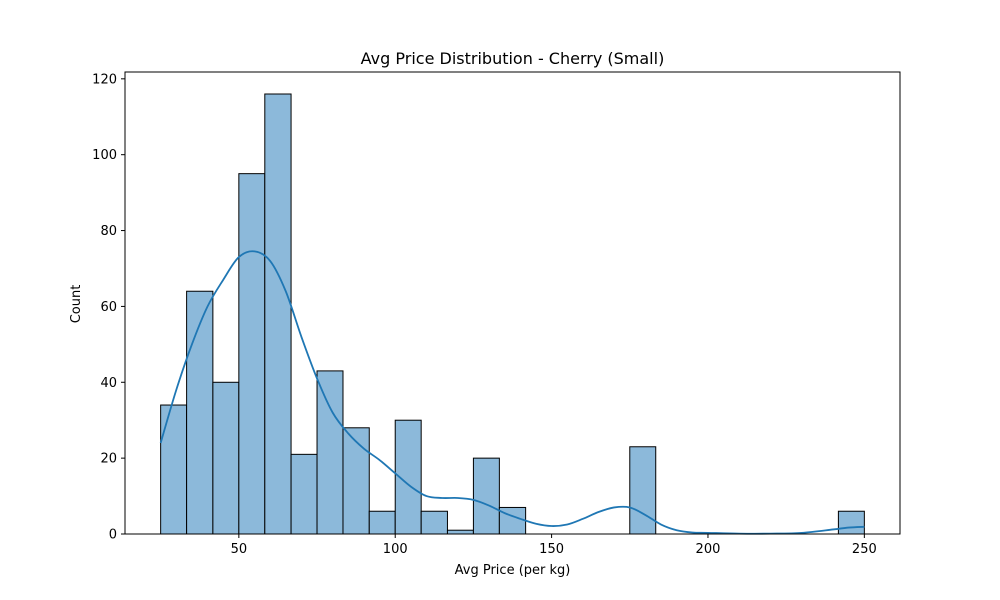 The height and width of the screenshot is (600, 1000). What do you see at coordinates (76, 304) in the screenshot?
I see `y-axis-label: Count` at bounding box center [76, 304].